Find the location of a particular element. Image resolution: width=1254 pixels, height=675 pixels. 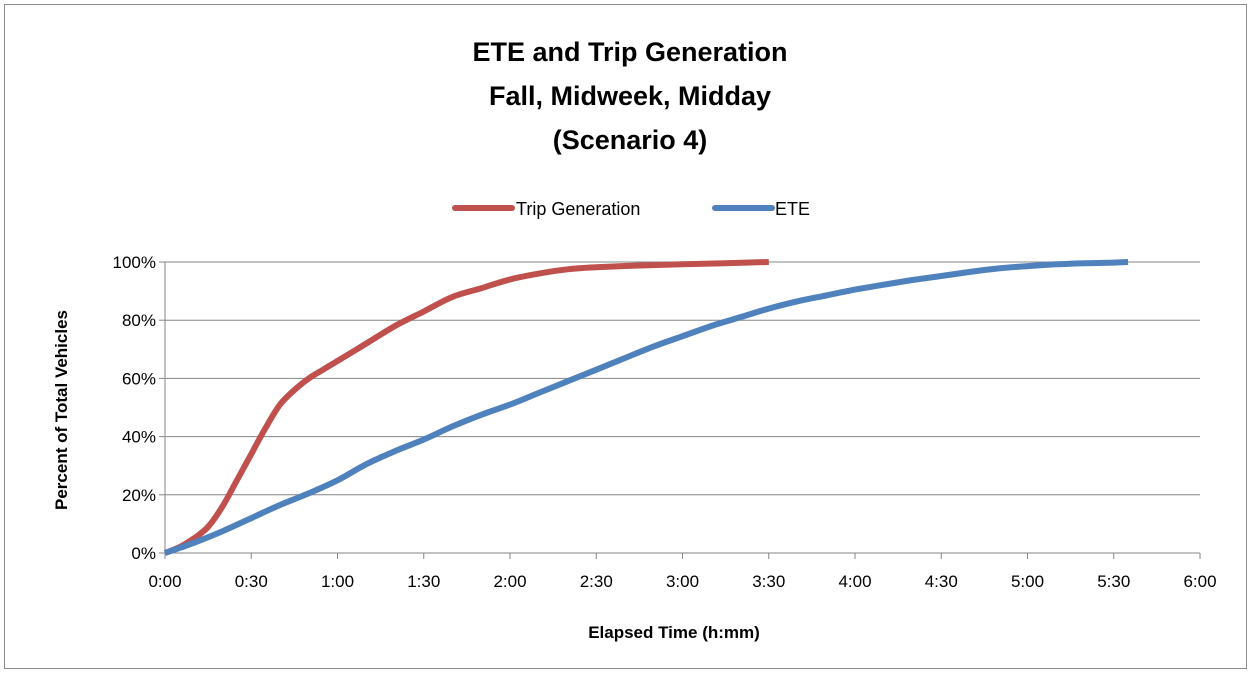

x-axis-title: Elapsed Time (h:mm) is located at coordinates (674, 632).